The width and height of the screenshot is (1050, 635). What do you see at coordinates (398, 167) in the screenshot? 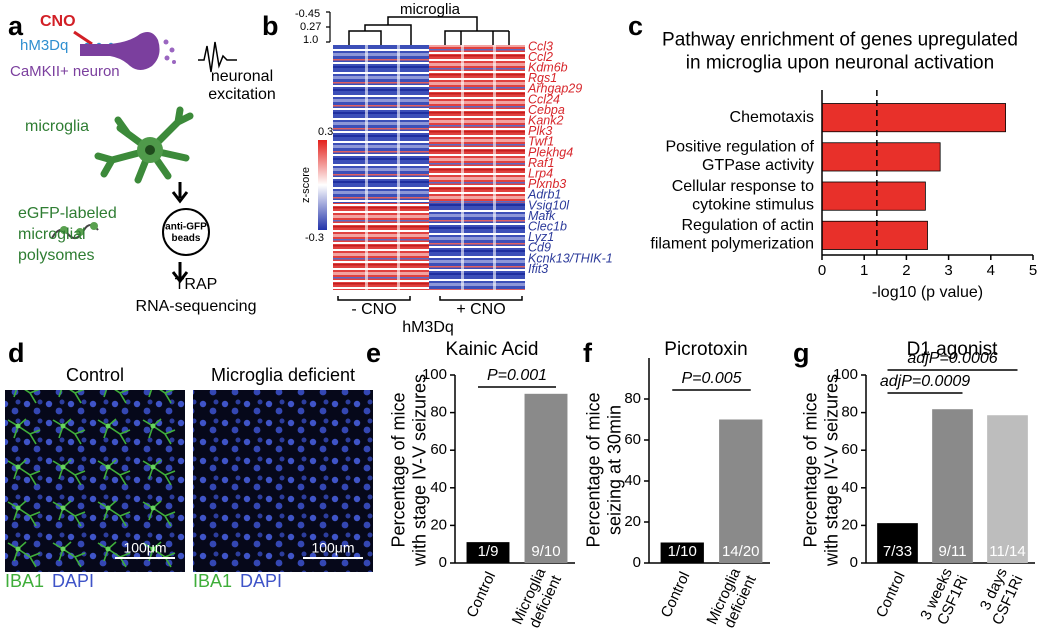
I see `column-gap` at bounding box center [398, 167].